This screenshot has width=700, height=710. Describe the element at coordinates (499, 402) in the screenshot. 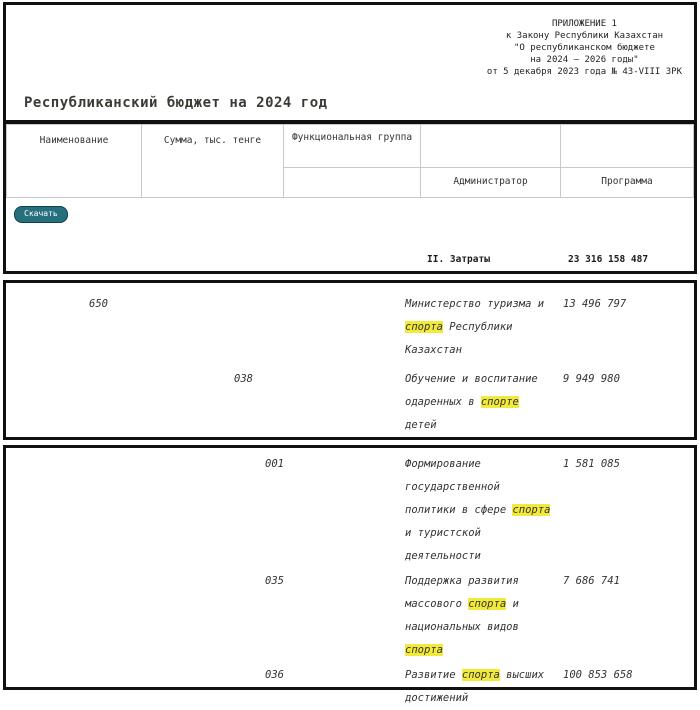

I see `highlighted-term: спорте` at that location.